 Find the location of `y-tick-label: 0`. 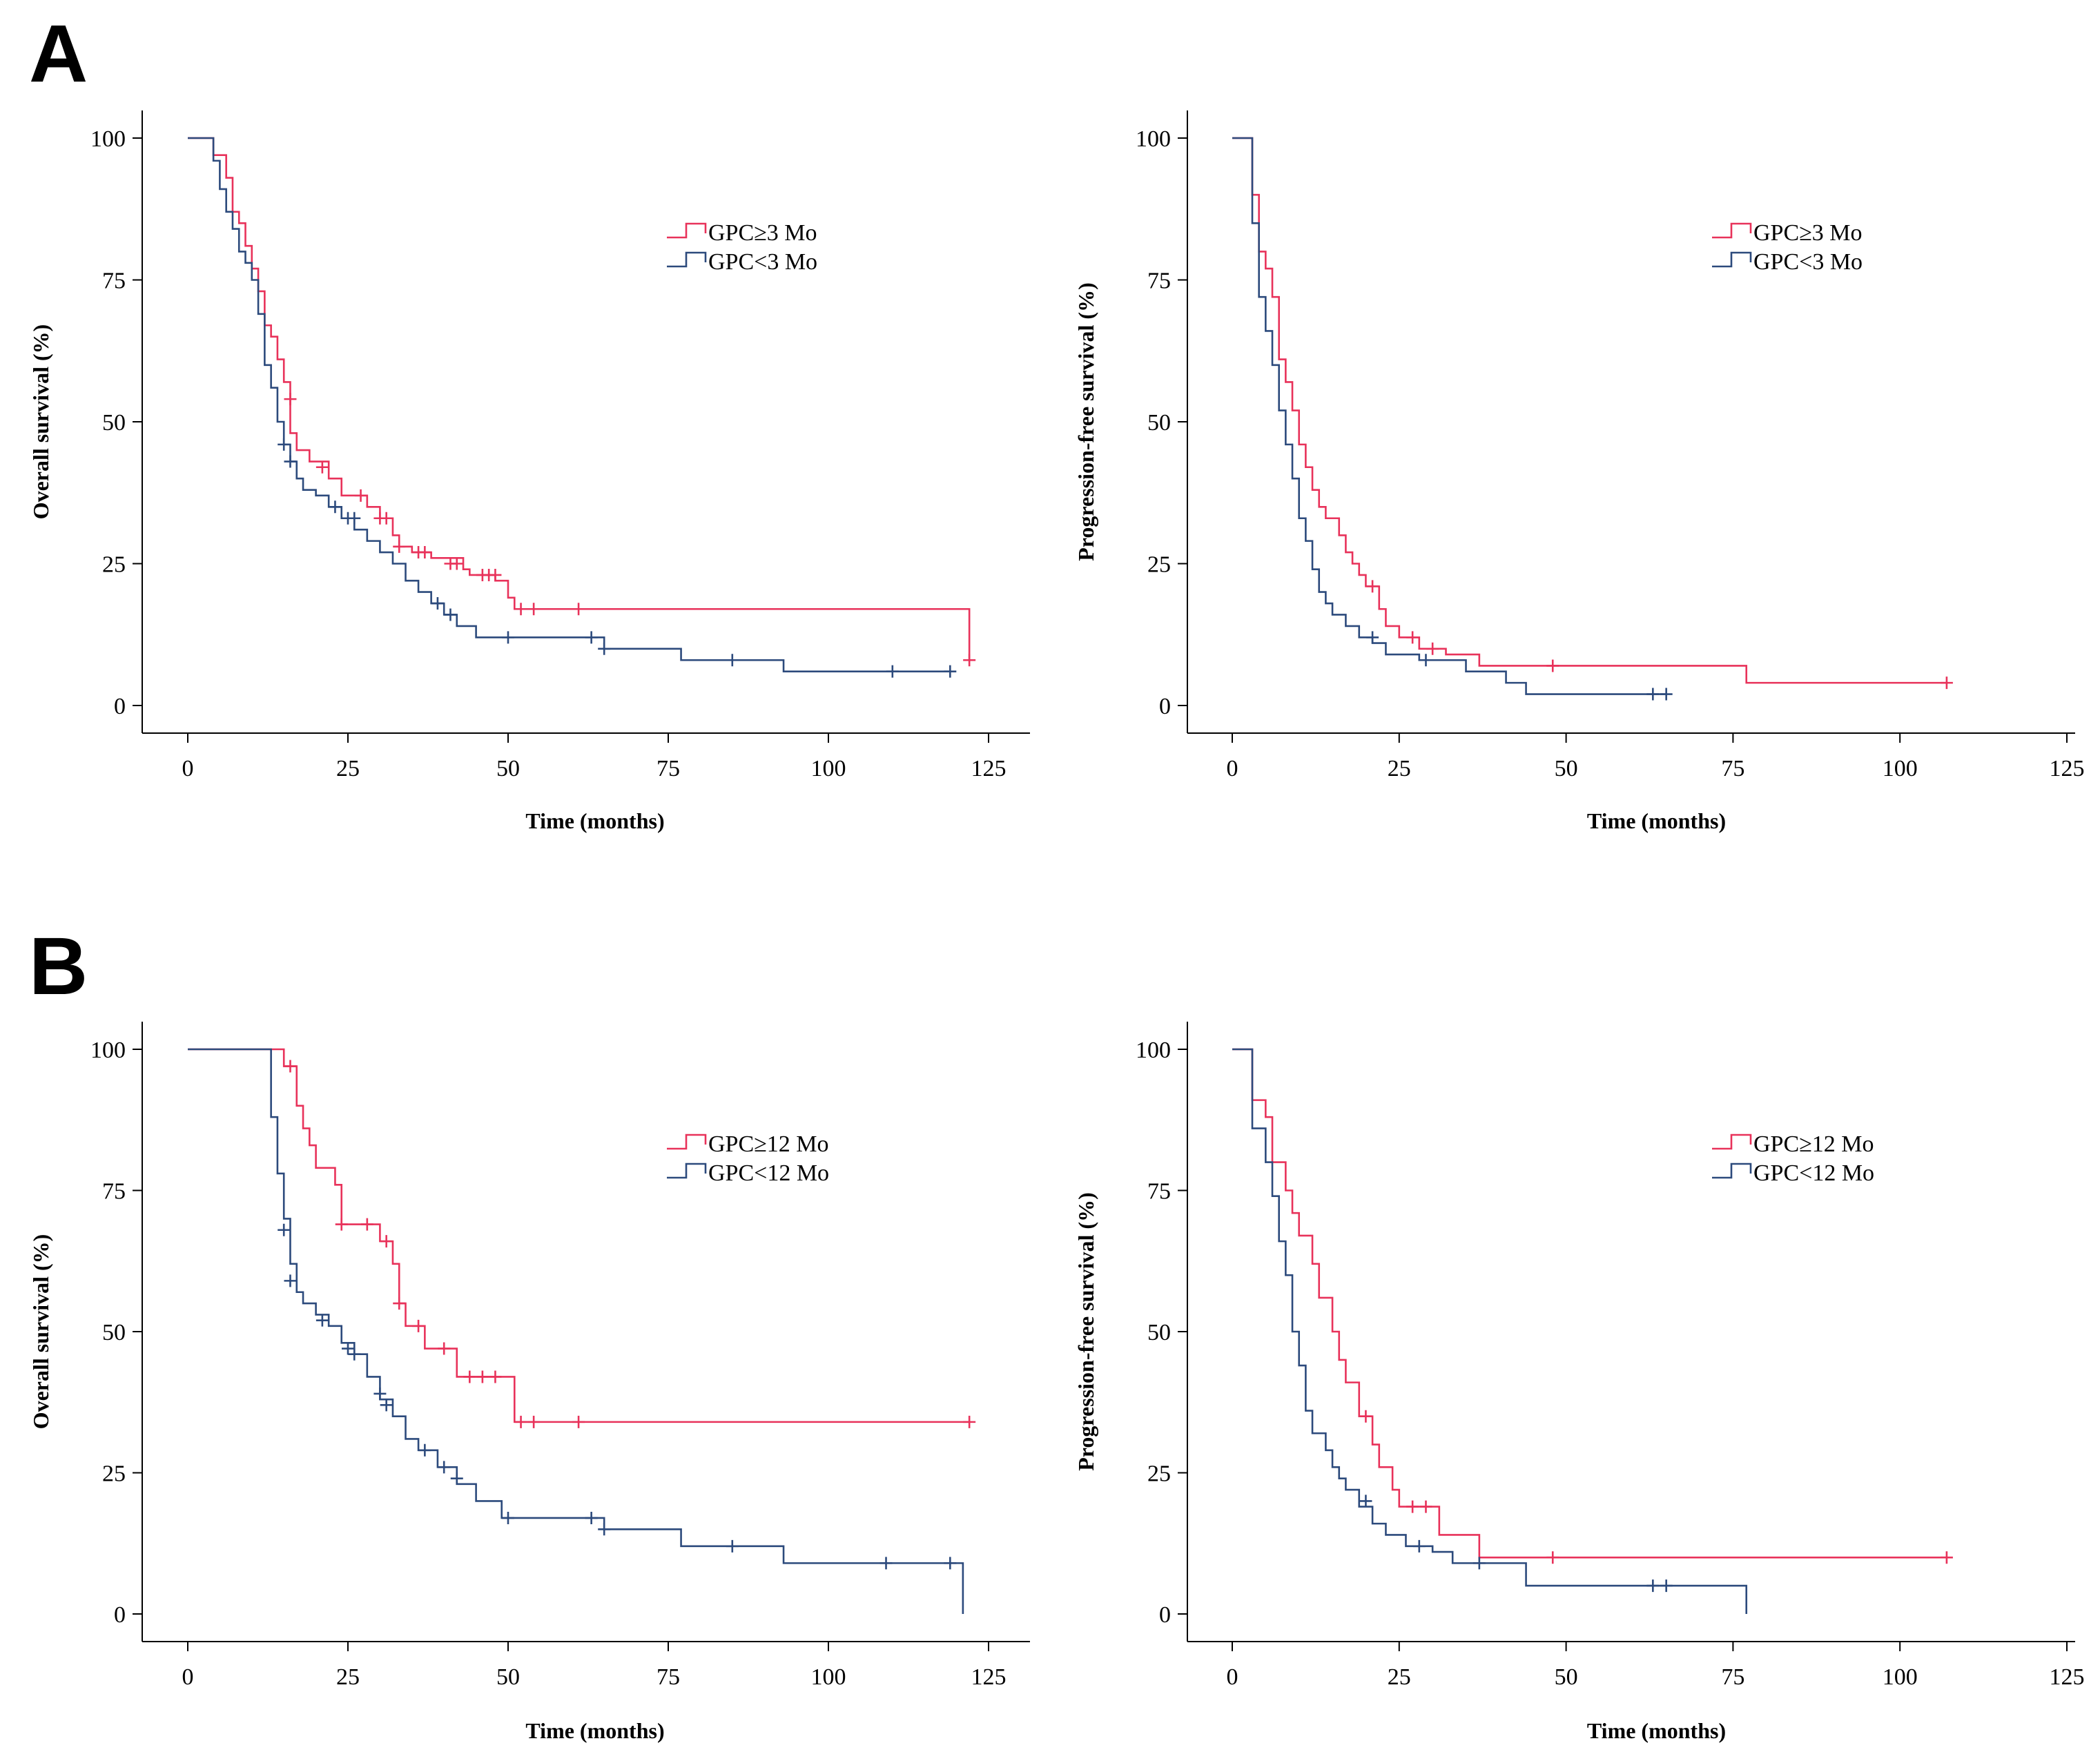

y-tick-label: 0 is located at coordinates (1165, 1615).